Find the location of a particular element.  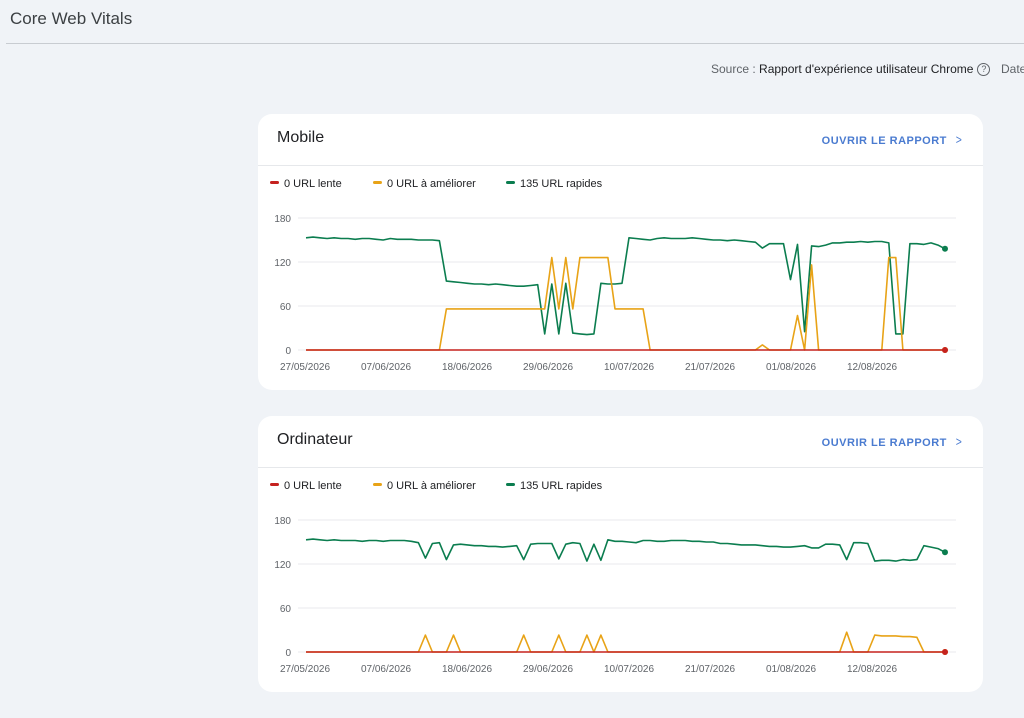

card-header: Ordinateur OUVRIR LE RAPPORT > is located at coordinates (620, 442).